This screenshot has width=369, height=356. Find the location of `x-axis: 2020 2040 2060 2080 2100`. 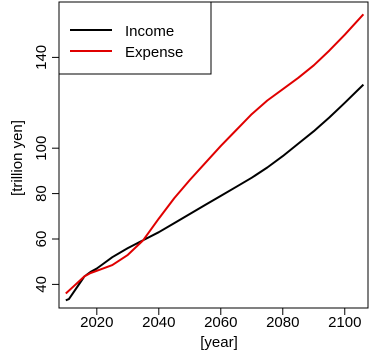

x-axis: 2020 2040 2060 2080 2100 is located at coordinates (220, 319).